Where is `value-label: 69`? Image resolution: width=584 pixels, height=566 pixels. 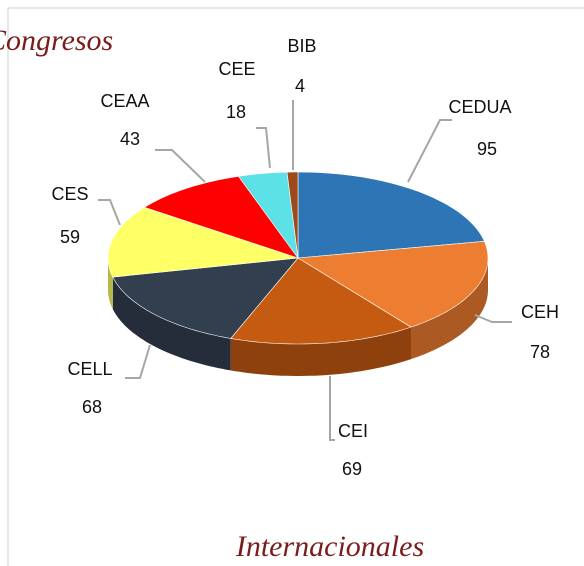 value-label: 69 is located at coordinates (352, 469).